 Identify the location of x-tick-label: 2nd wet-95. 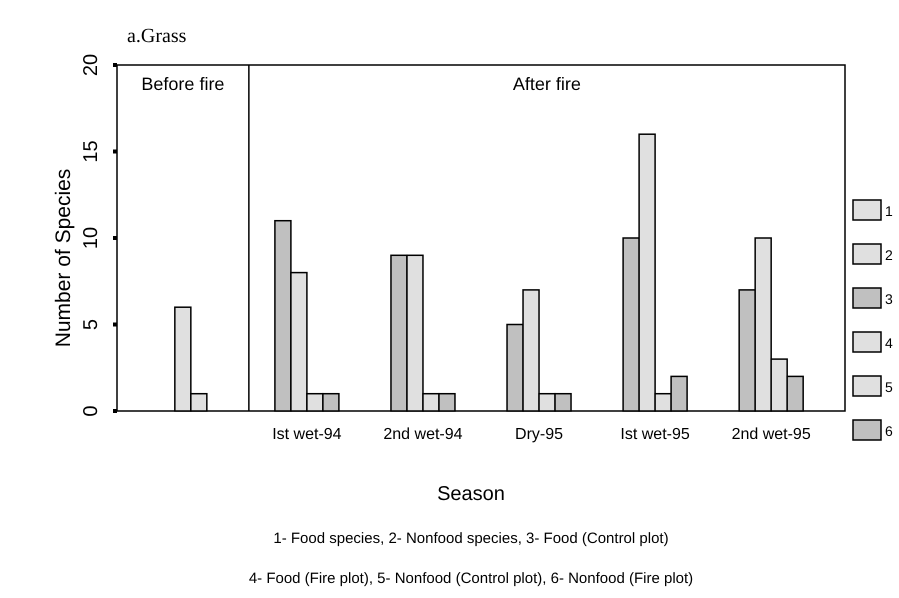
(771, 434).